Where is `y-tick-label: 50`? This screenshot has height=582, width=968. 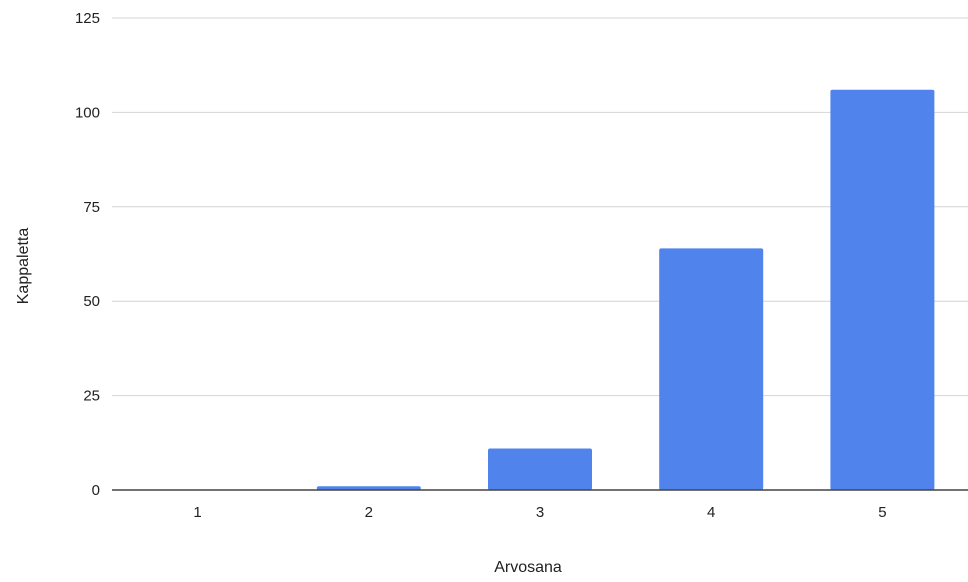 y-tick-label: 50 is located at coordinates (91, 301).